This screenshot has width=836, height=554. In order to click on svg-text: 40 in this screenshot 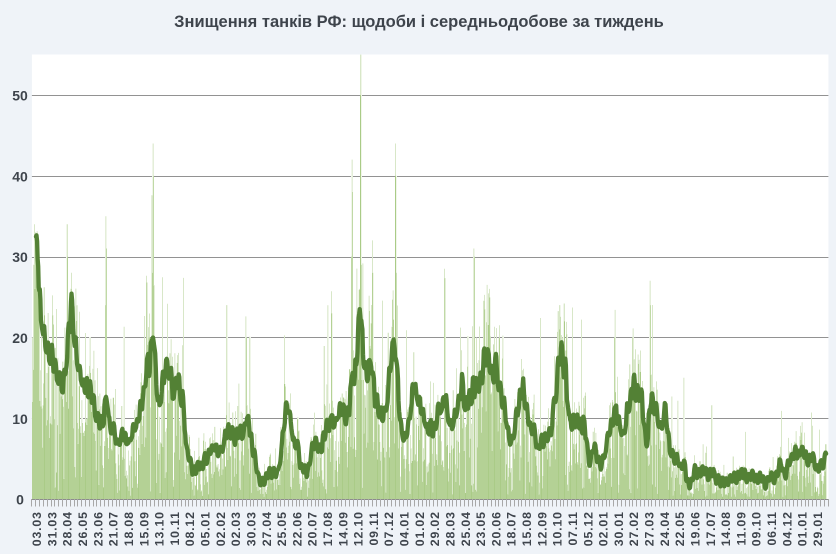, I will do `click(20, 176)`.